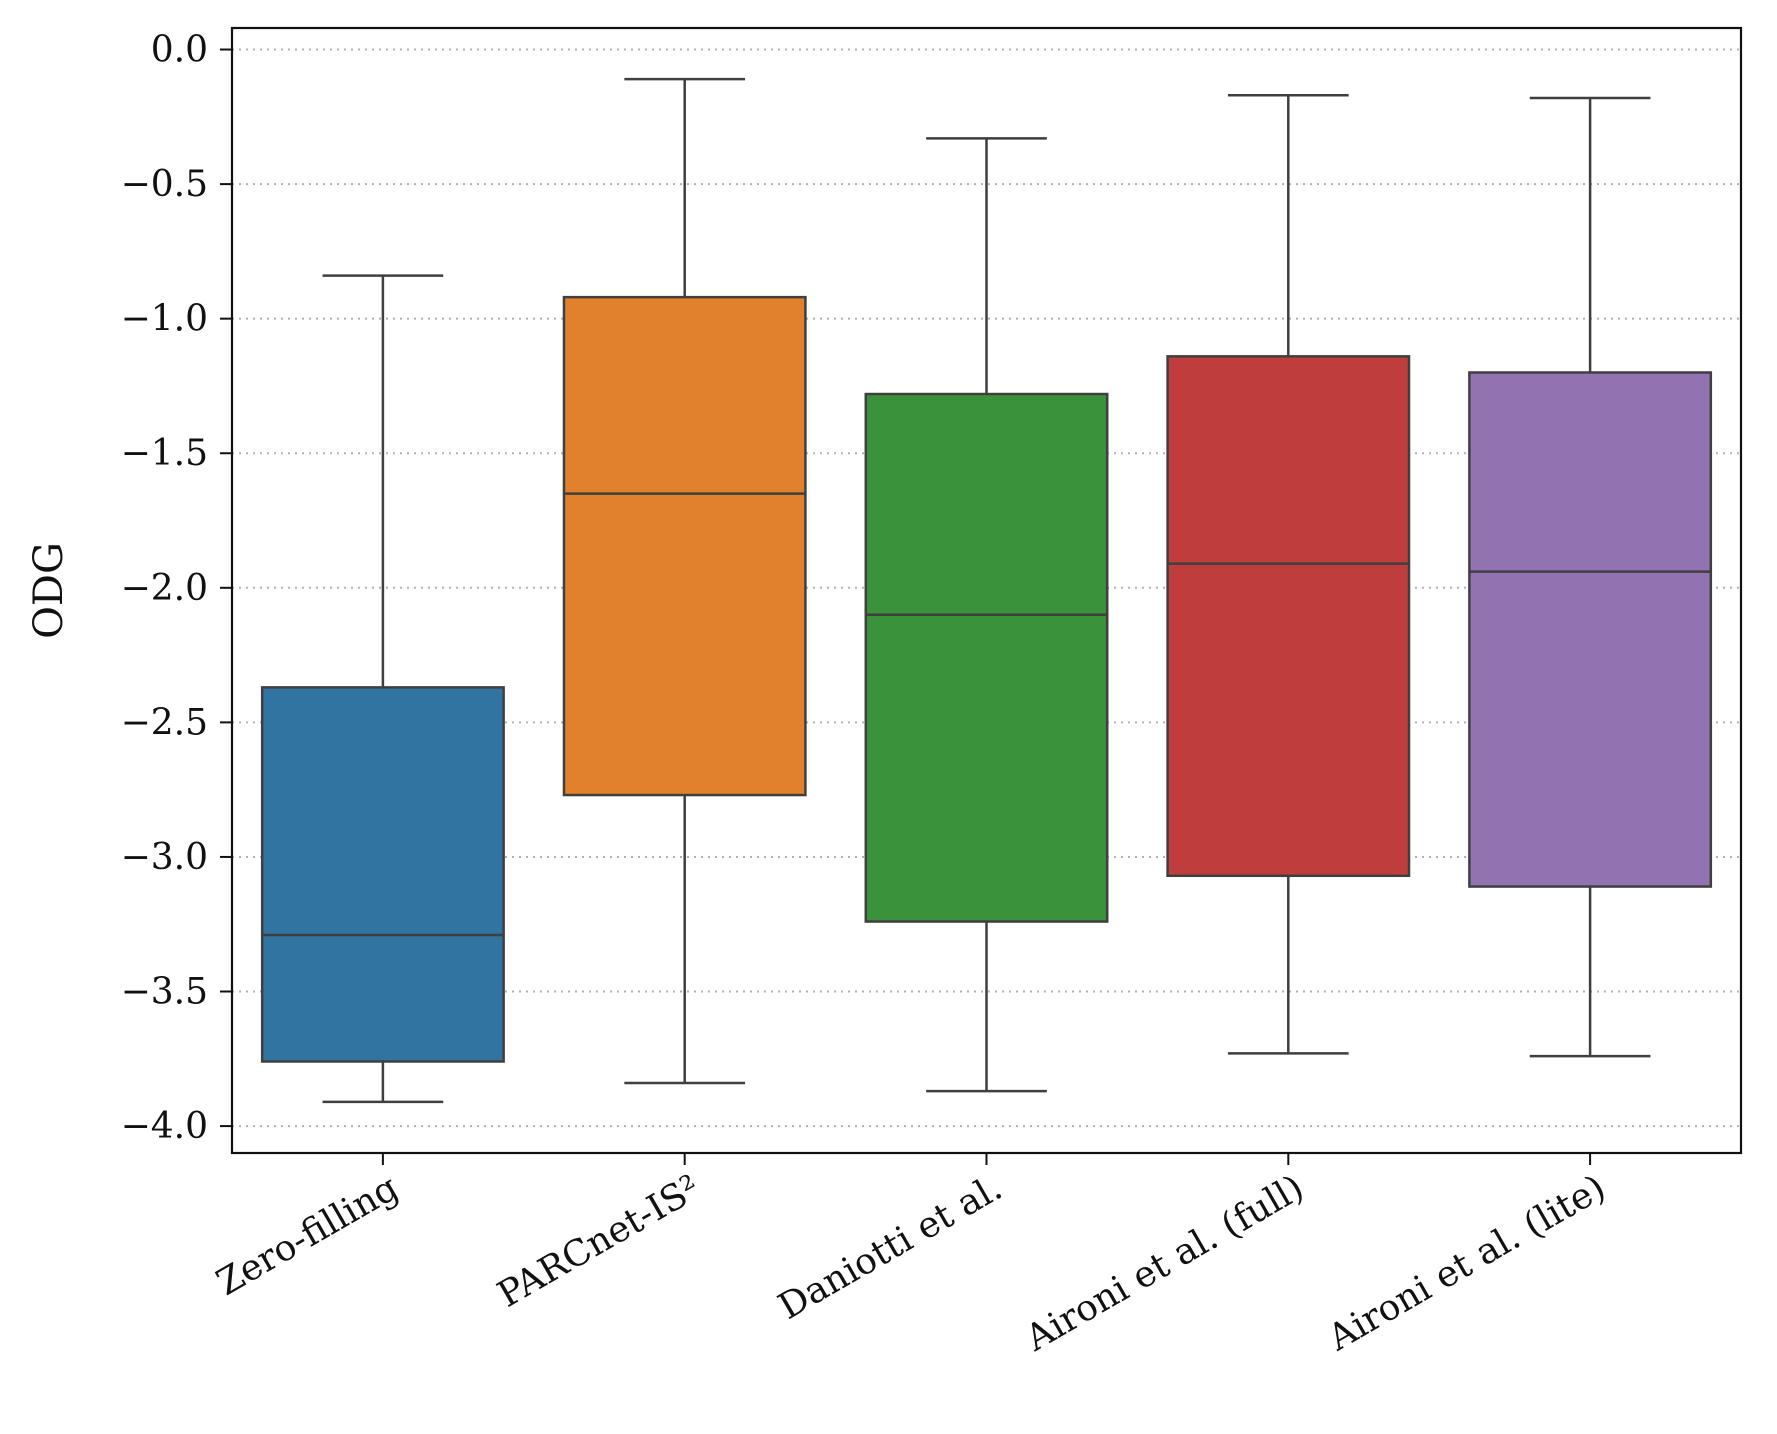  I want to click on y-tick-label-4: −2.0, so click(164, 588).